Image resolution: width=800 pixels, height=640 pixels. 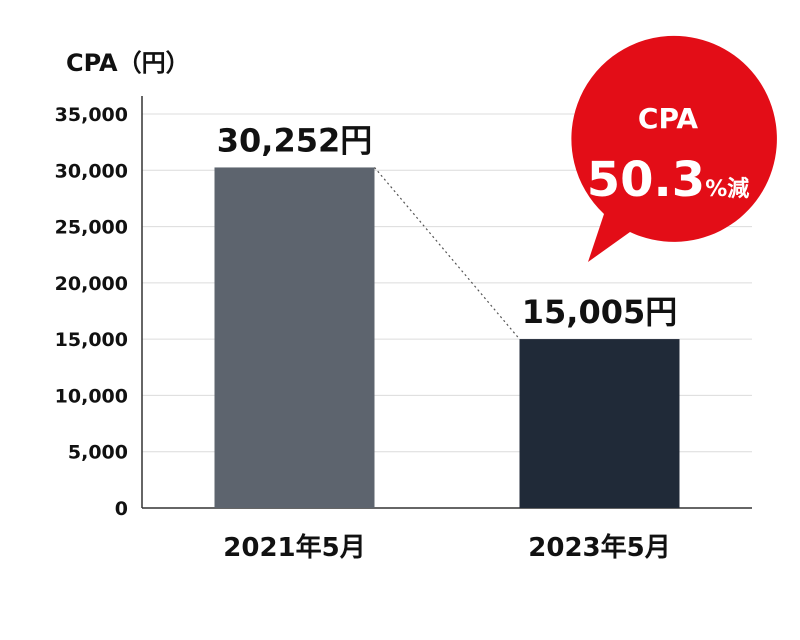 What do you see at coordinates (599, 547) in the screenshot?
I see `x-tick-label: 2023年5月` at bounding box center [599, 547].